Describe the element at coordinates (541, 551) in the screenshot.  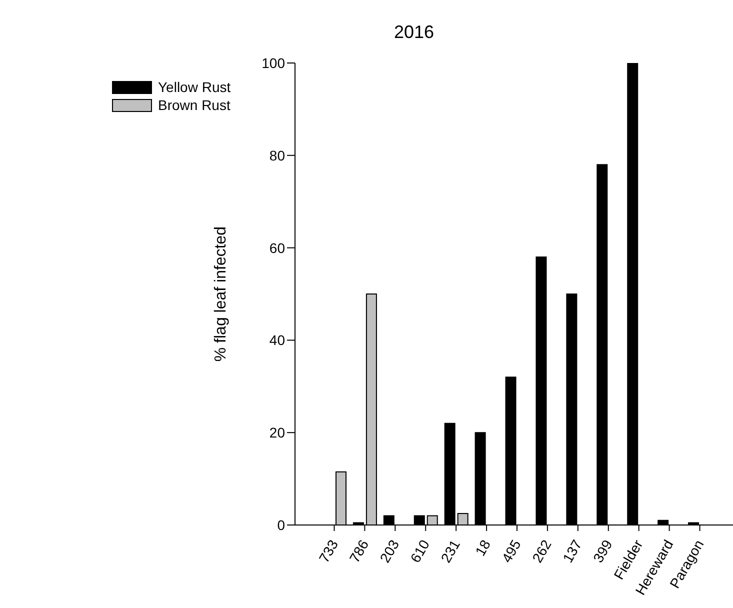
I see `x-tick-label: 262` at that location.